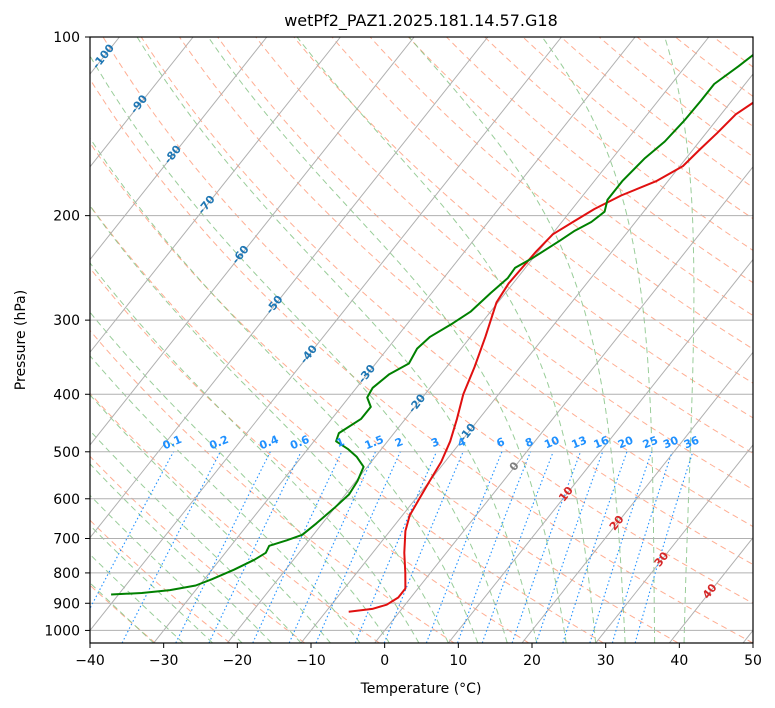 The width and height of the screenshot is (775, 708). I want to click on x-tick-label: 0, so click(384, 661).